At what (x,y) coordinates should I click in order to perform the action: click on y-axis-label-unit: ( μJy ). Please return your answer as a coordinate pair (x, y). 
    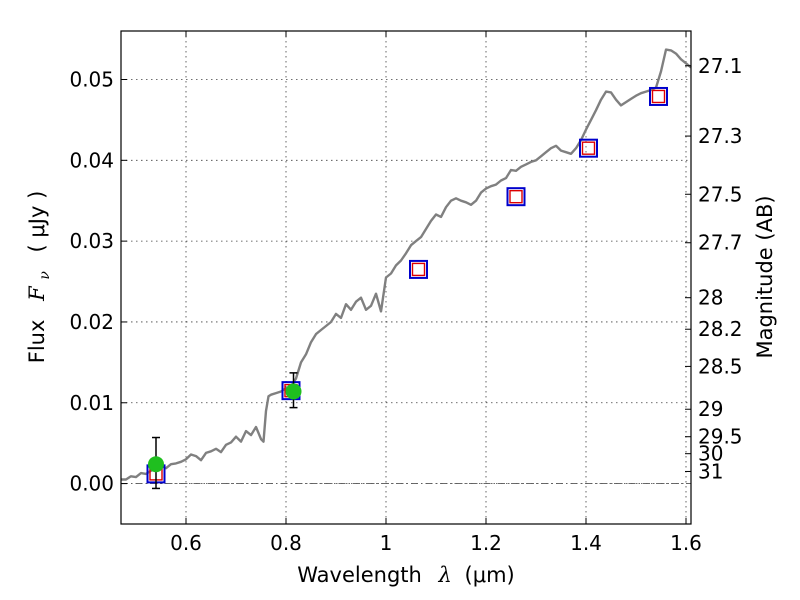
    Looking at the image, I should click on (37, 222).